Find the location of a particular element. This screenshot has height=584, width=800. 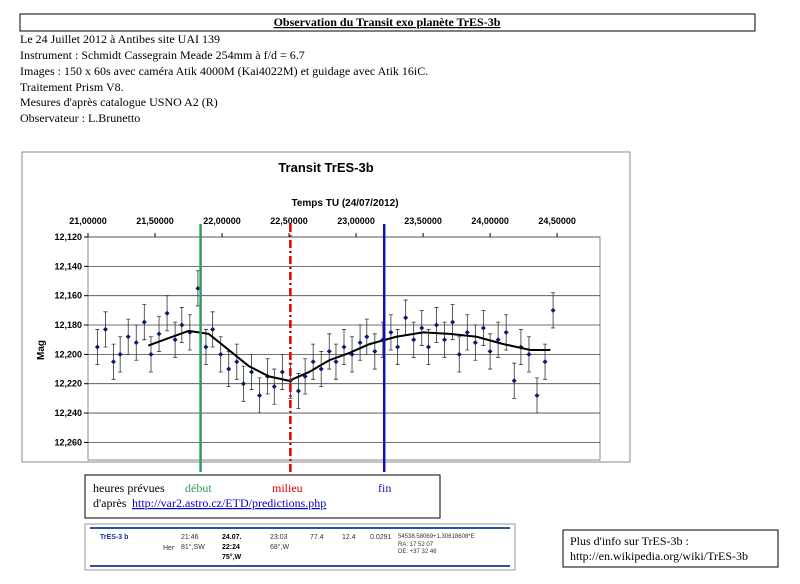

info-box is located at coordinates (670, 548).